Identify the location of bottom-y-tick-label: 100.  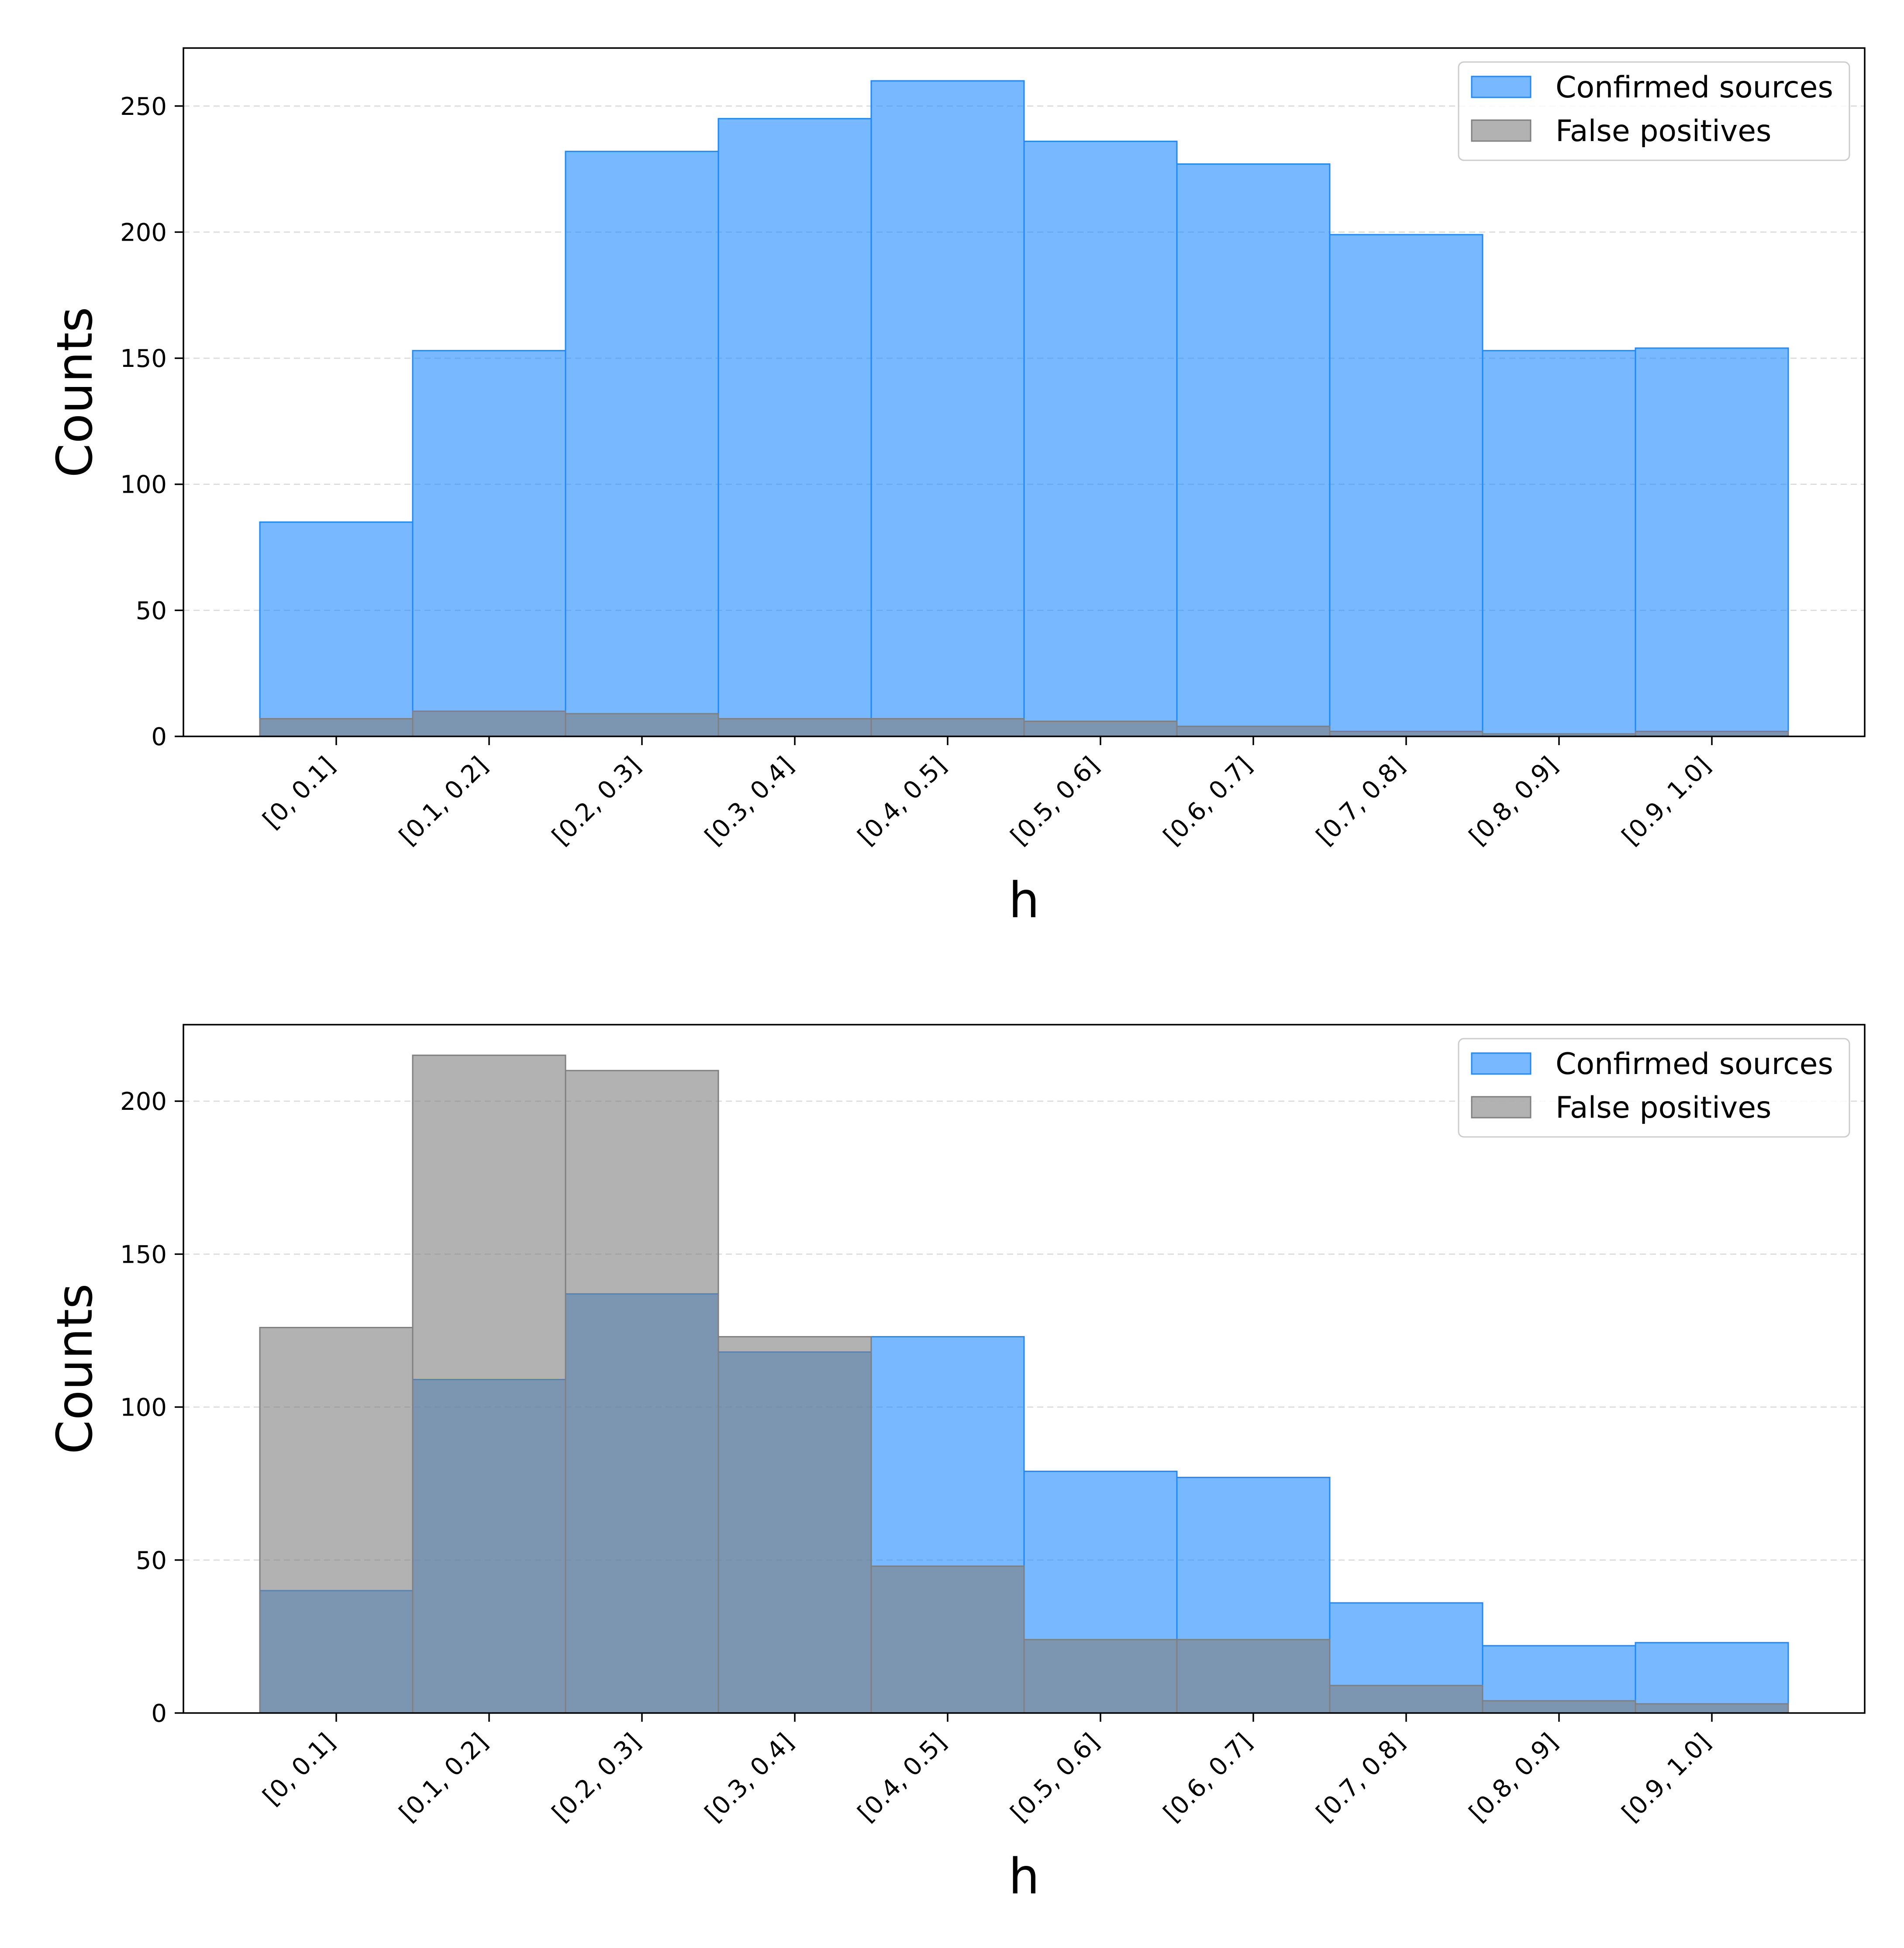
(143, 1408).